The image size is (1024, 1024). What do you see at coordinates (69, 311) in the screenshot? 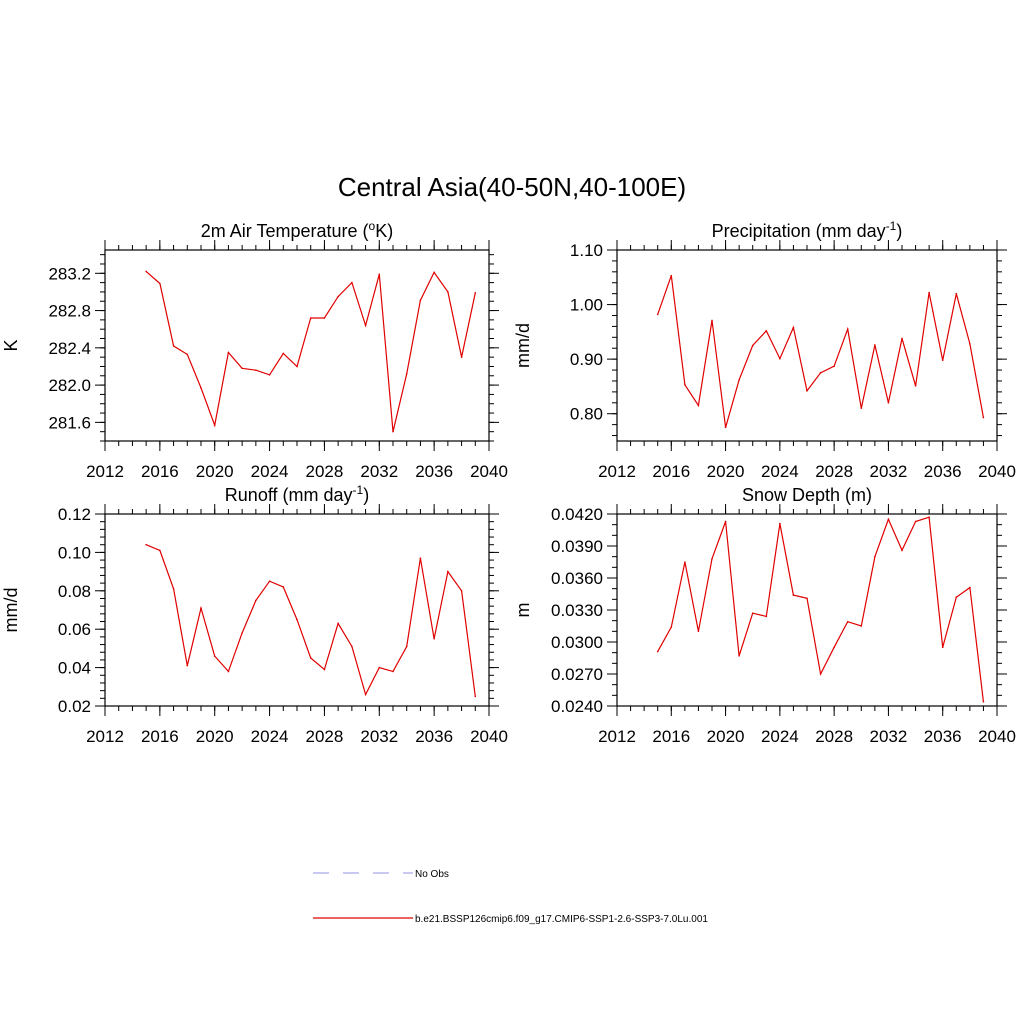
I see `y-tick-label: 282.8` at bounding box center [69, 311].